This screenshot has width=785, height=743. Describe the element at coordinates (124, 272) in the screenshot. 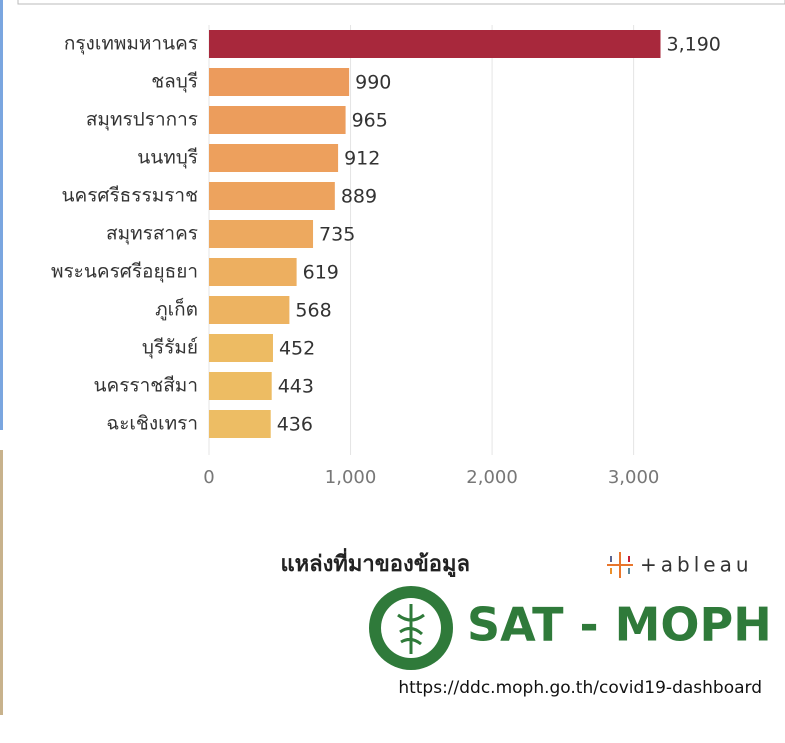

I see `category-label: พระนครศรีอยุธยา` at that location.